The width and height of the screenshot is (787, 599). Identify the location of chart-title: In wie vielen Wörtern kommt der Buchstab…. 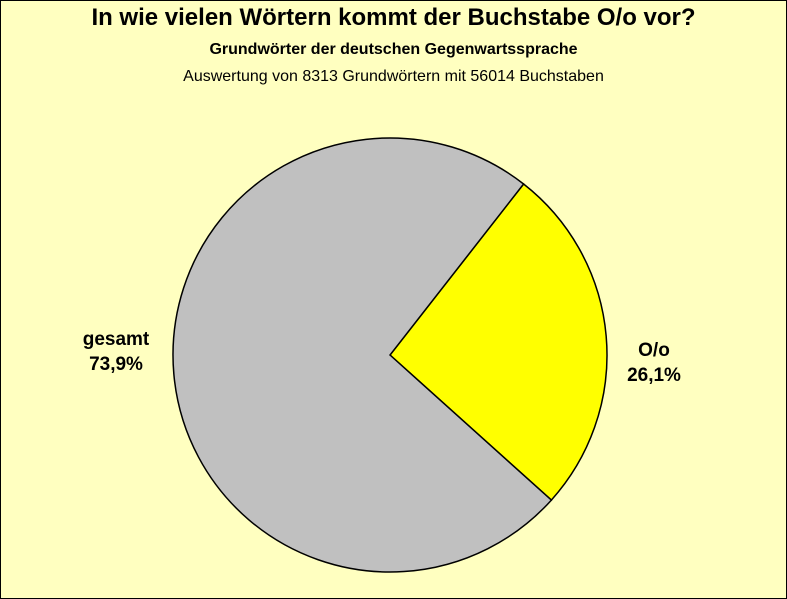
(393, 17).